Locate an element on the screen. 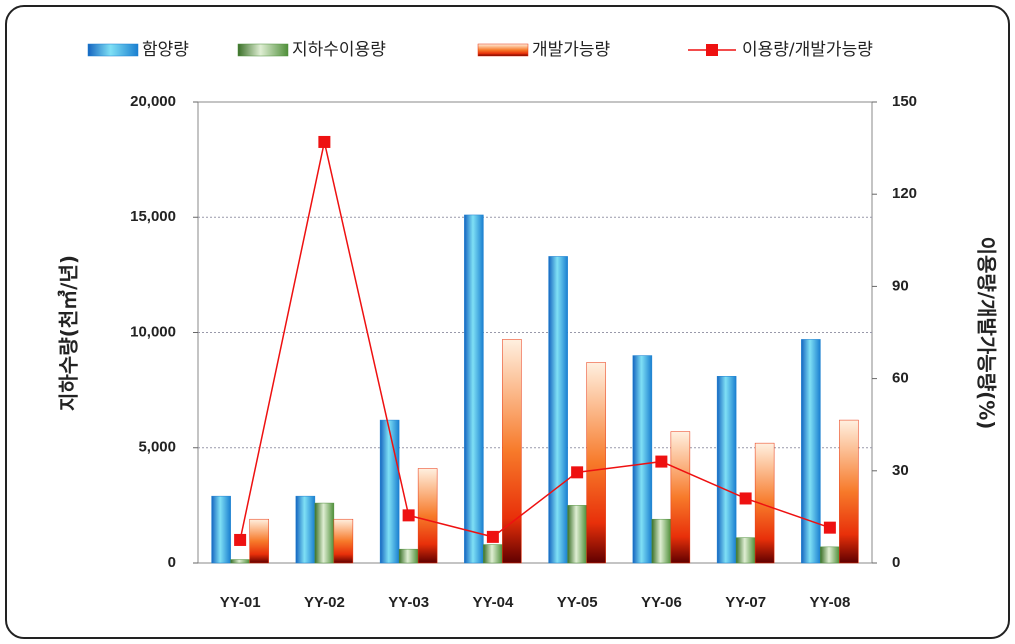  y-tick-label: 10,000 is located at coordinates (153, 331).